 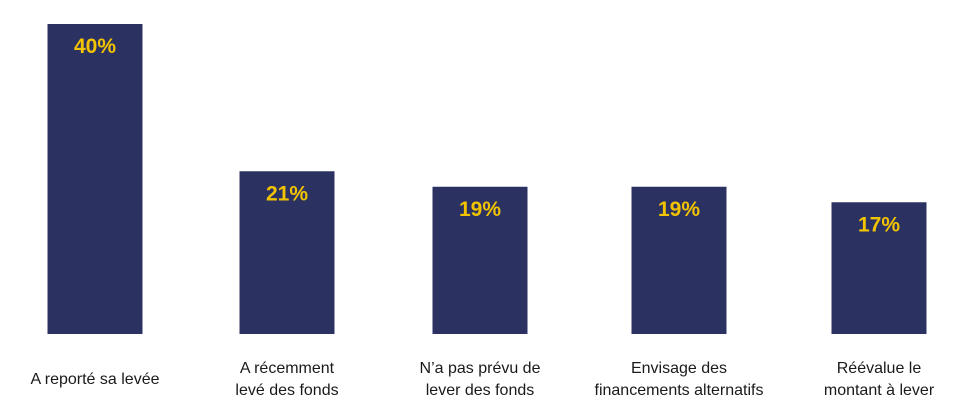 I want to click on bar-value-label-5: 17%, so click(x=879, y=224).